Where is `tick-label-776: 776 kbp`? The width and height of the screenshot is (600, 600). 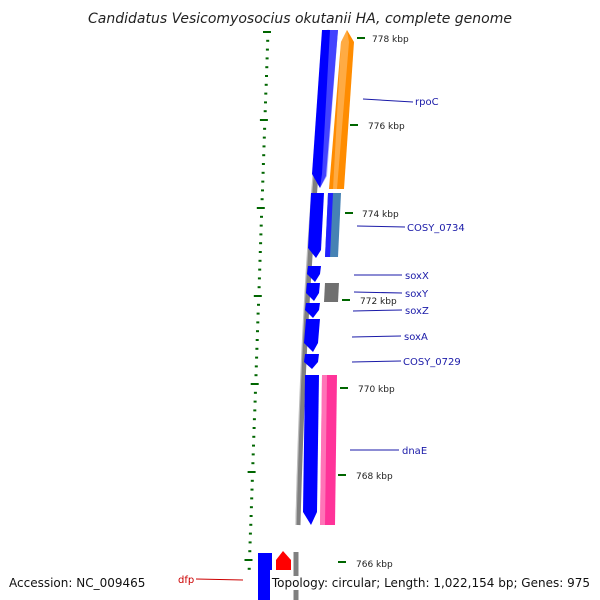
tick-label-776: 776 kbp is located at coordinates (386, 127).